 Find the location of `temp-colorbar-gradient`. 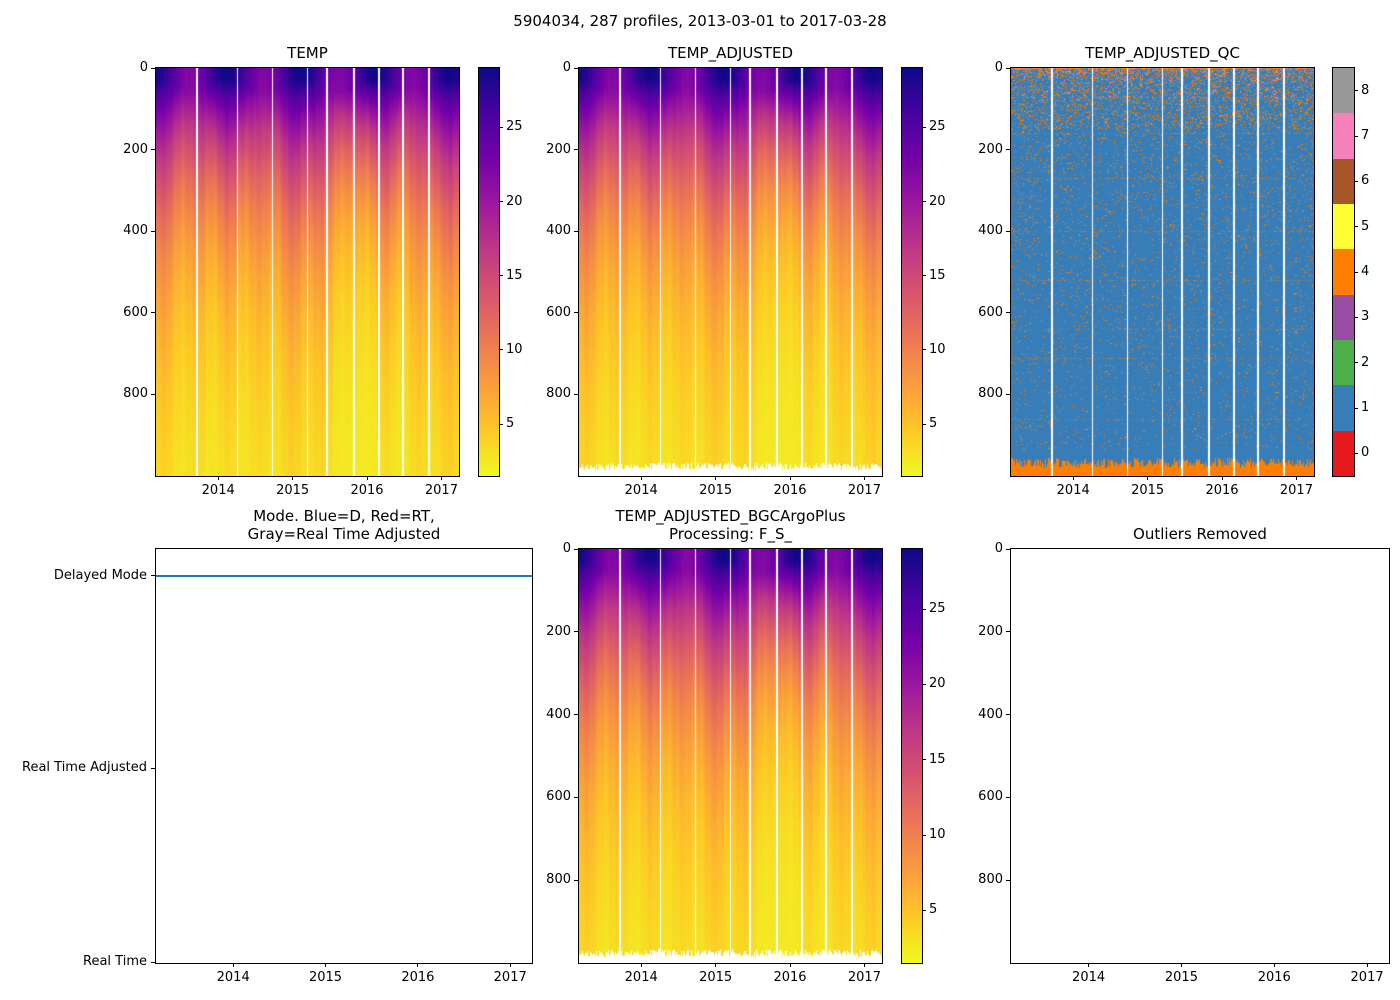

temp-colorbar-gradient is located at coordinates (489, 272).